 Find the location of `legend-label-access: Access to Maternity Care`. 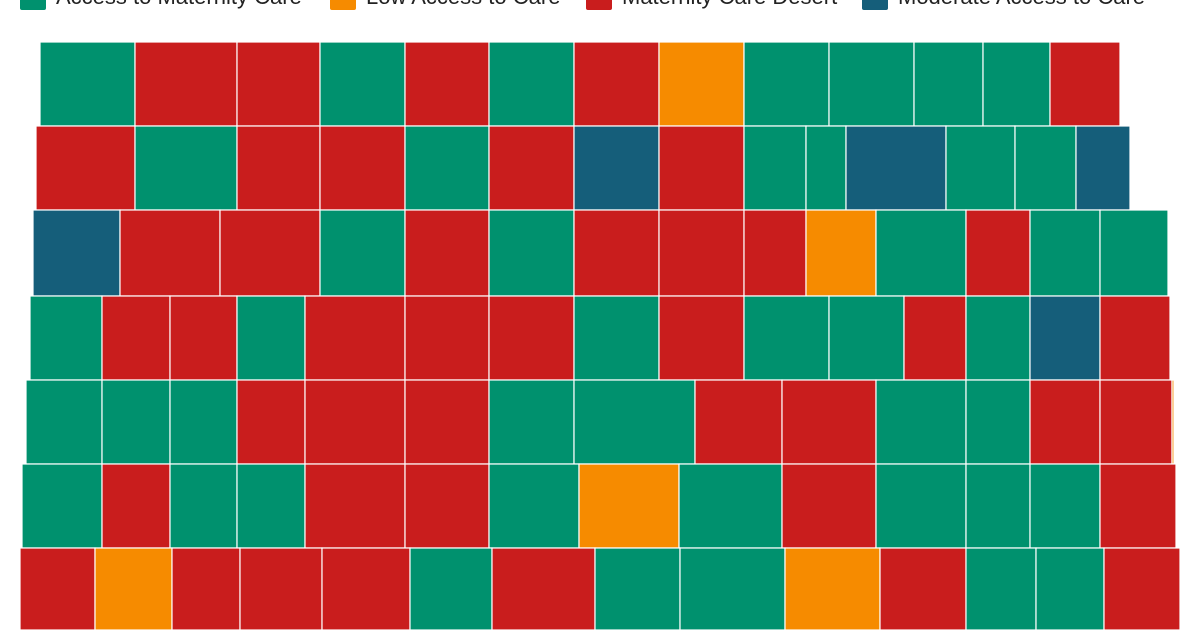

legend-label-access: Access to Maternity Care is located at coordinates (179, 5).